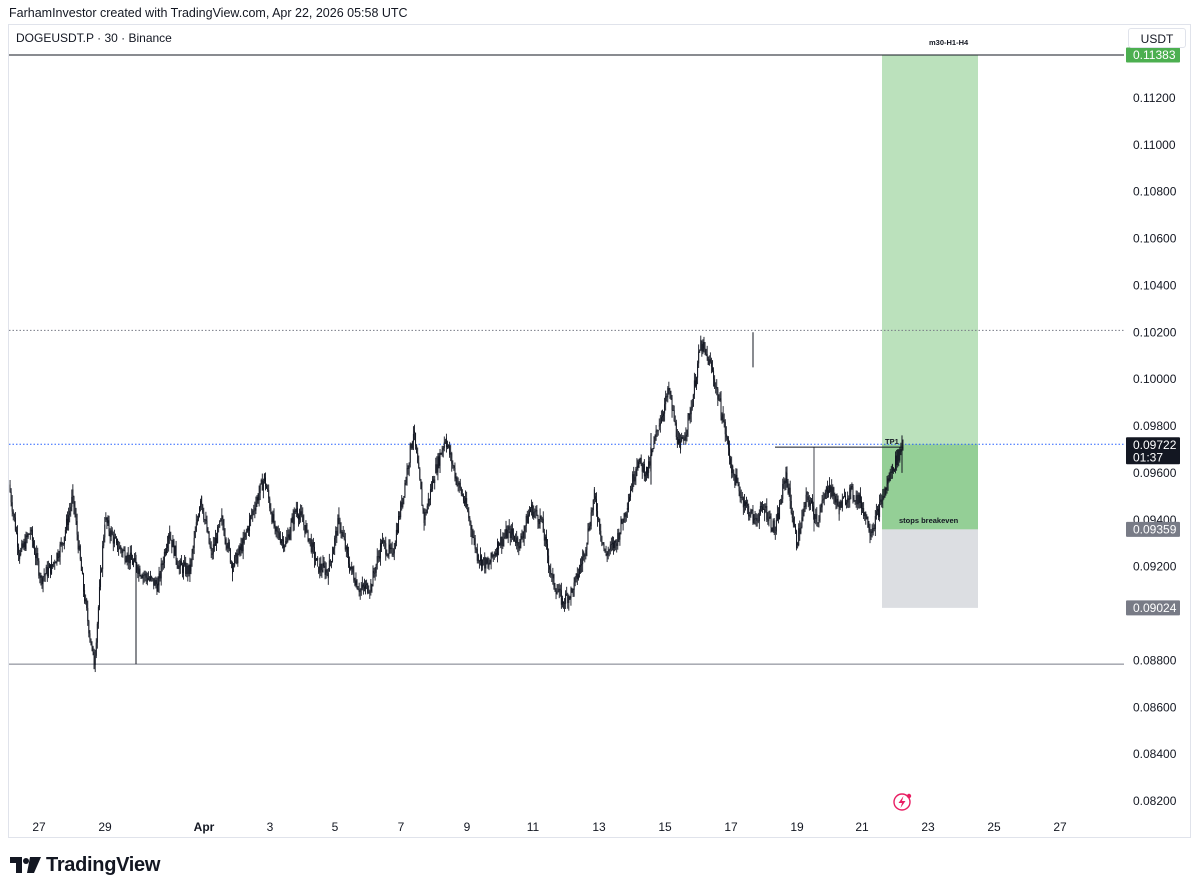 This screenshot has width=1200, height=891. I want to click on time-axis: 27 29 Apr 3 5 7 9 11 13 15 17 19 21 23 25 27, so click(549, 827).